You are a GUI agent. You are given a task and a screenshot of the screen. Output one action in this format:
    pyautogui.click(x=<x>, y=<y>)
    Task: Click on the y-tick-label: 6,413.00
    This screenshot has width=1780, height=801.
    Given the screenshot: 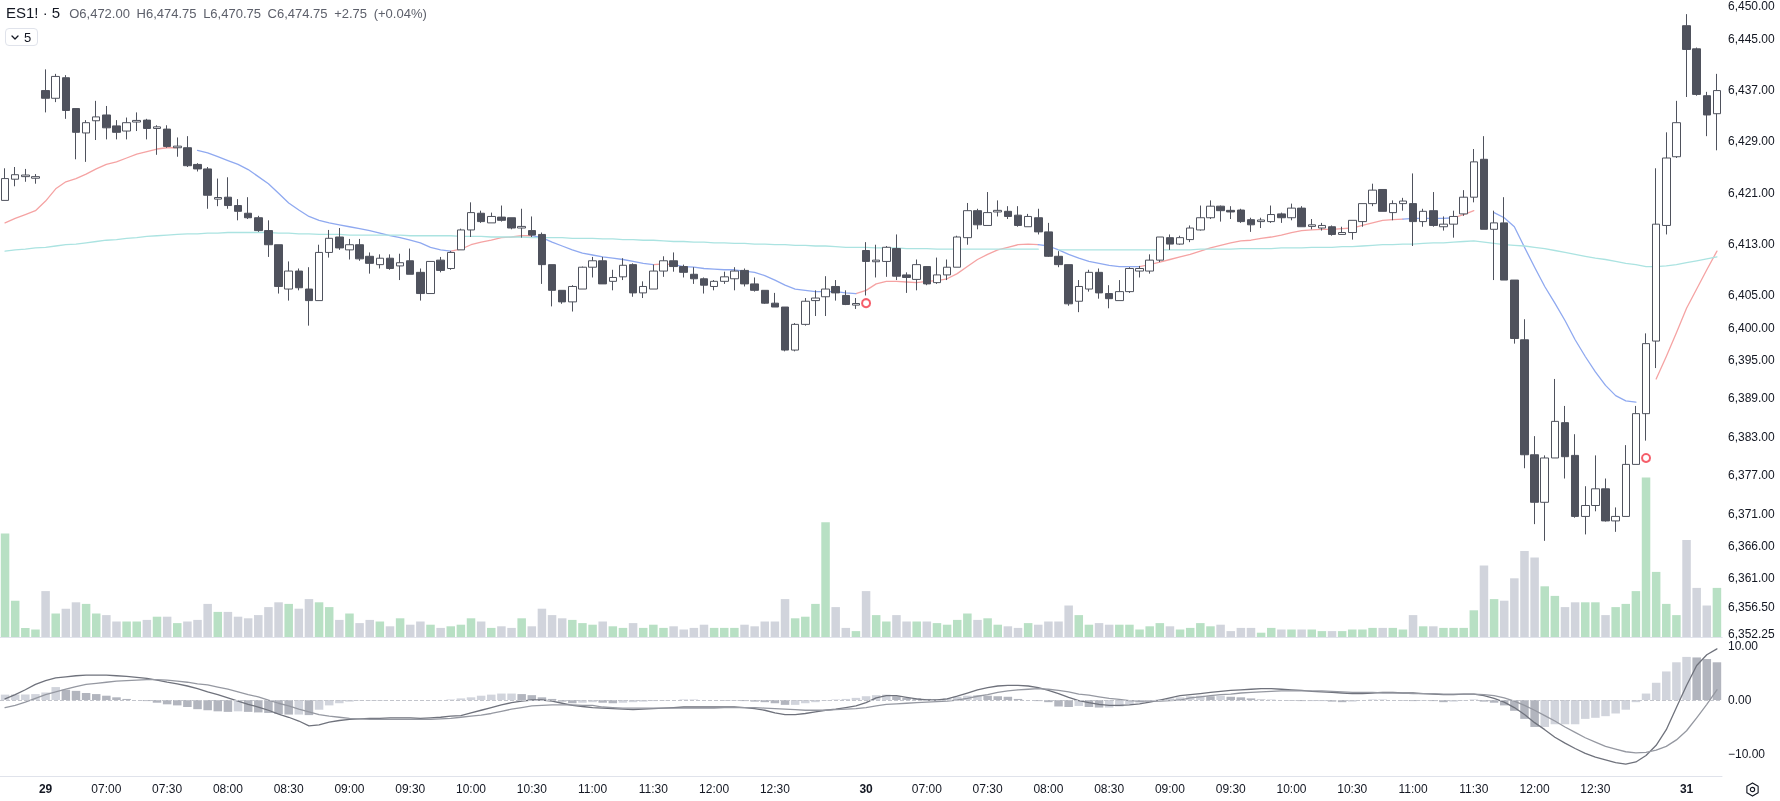 What is the action you would take?
    pyautogui.click(x=1752, y=244)
    